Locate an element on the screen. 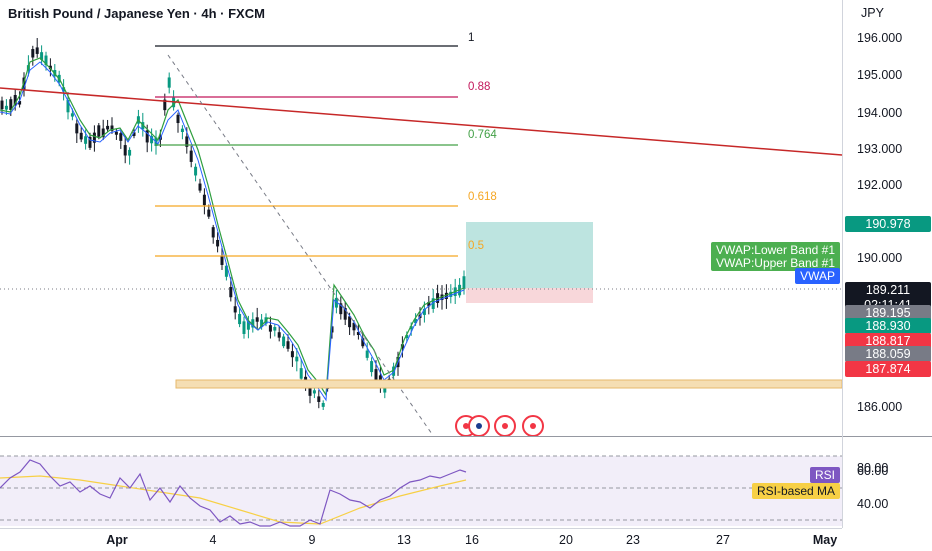 This screenshot has width=932, height=551. price-label: 188.059 is located at coordinates (888, 354).